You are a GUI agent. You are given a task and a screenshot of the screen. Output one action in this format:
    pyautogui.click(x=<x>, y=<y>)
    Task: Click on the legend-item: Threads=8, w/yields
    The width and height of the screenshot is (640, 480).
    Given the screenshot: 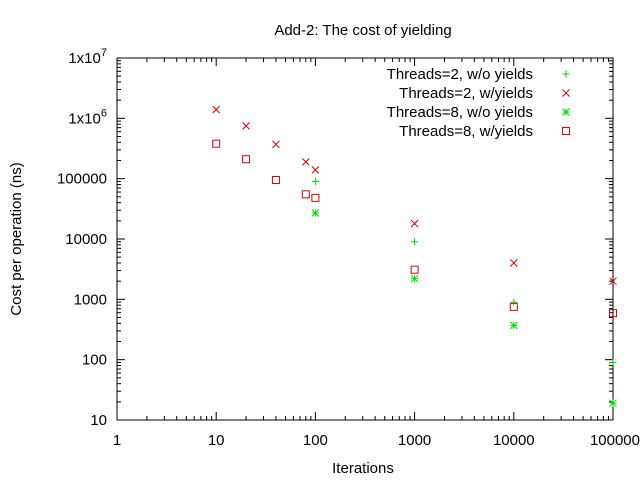 What is the action you would take?
    pyautogui.click(x=484, y=131)
    